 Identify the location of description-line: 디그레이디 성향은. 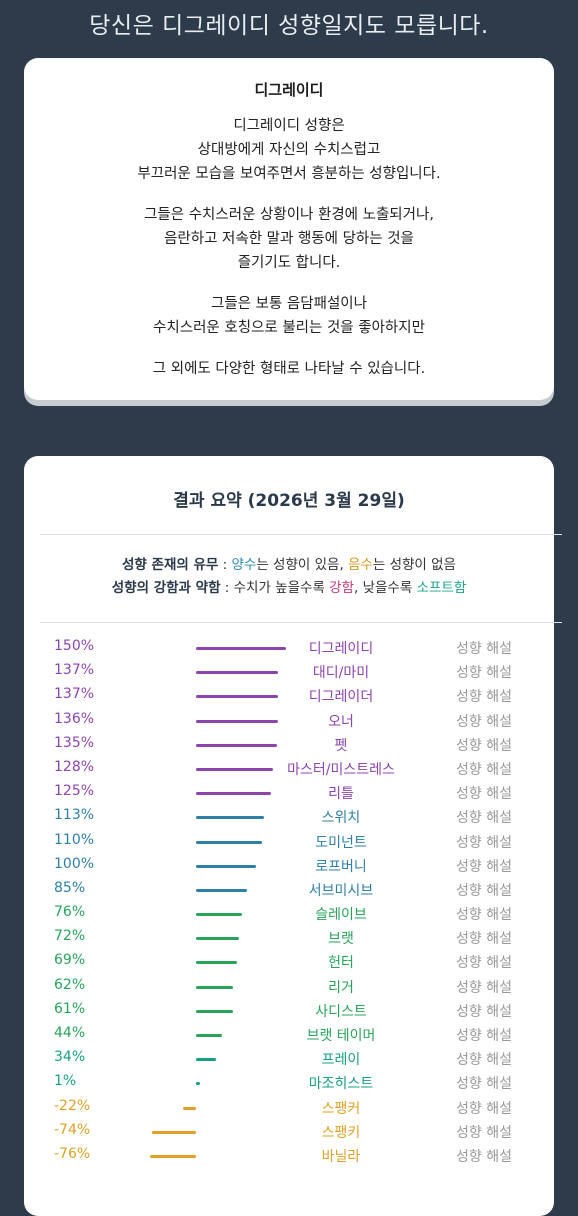
(289, 126).